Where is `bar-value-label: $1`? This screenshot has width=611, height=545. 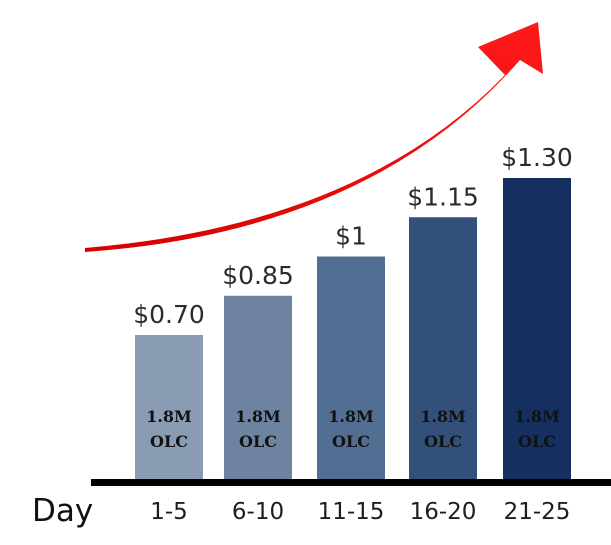 bar-value-label: $1 is located at coordinates (351, 236).